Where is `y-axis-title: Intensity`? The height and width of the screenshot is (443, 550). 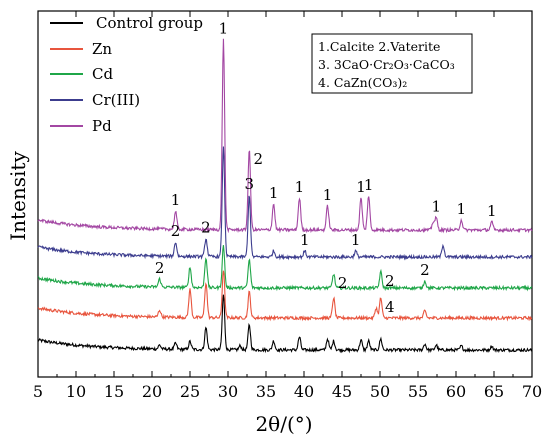 y-axis-title: Intensity is located at coordinates (18, 196).